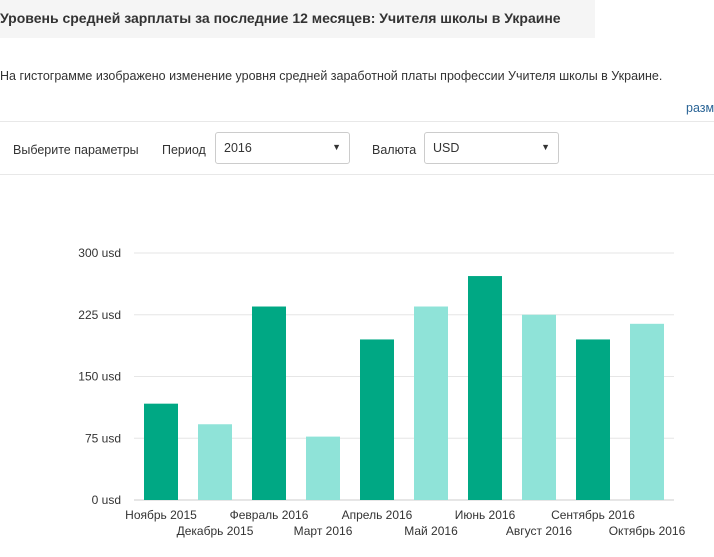  Describe the element at coordinates (539, 531) in the screenshot. I see `x-tick-label: Август 2016` at that location.